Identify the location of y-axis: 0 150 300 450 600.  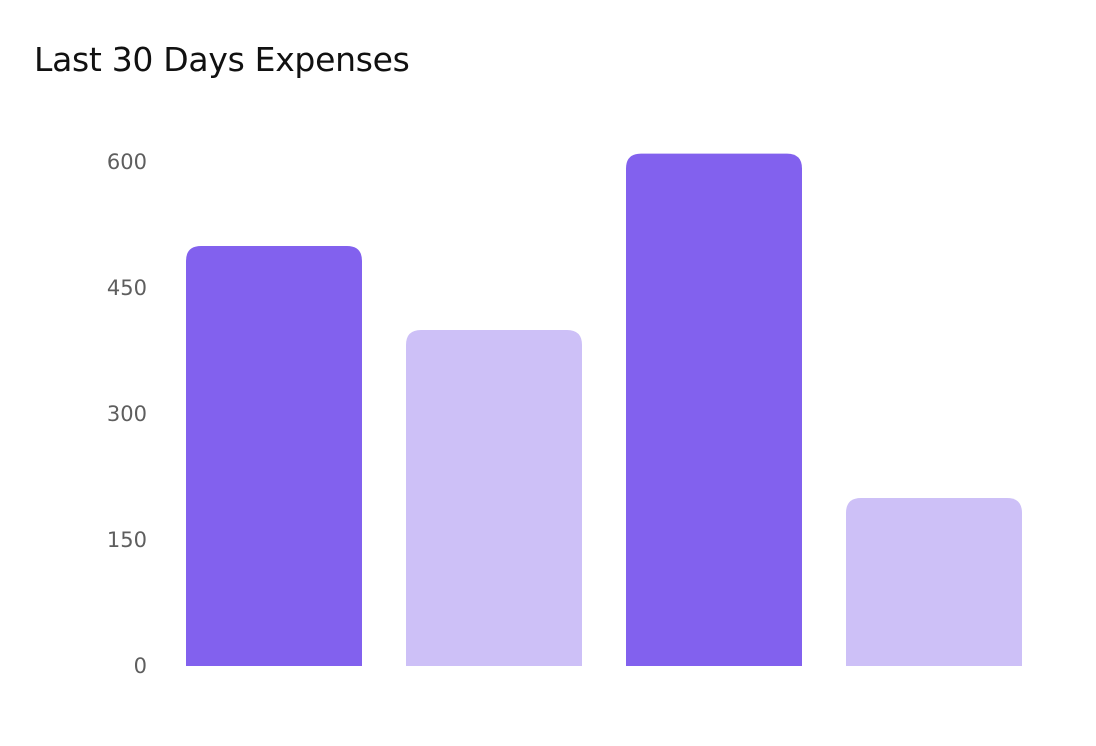
(127, 414).